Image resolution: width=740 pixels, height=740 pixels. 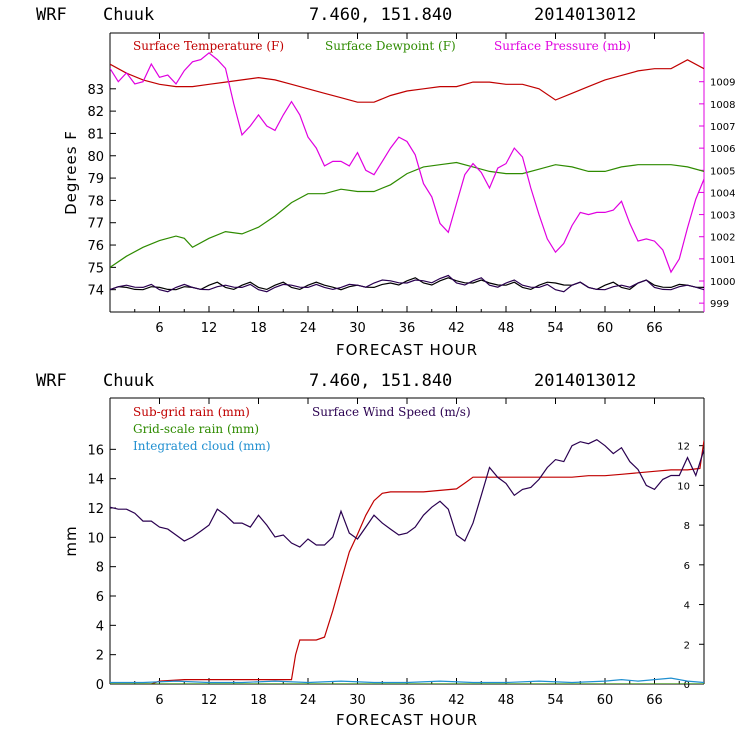 I want to click on y-tick-label: 78, so click(x=95, y=201).